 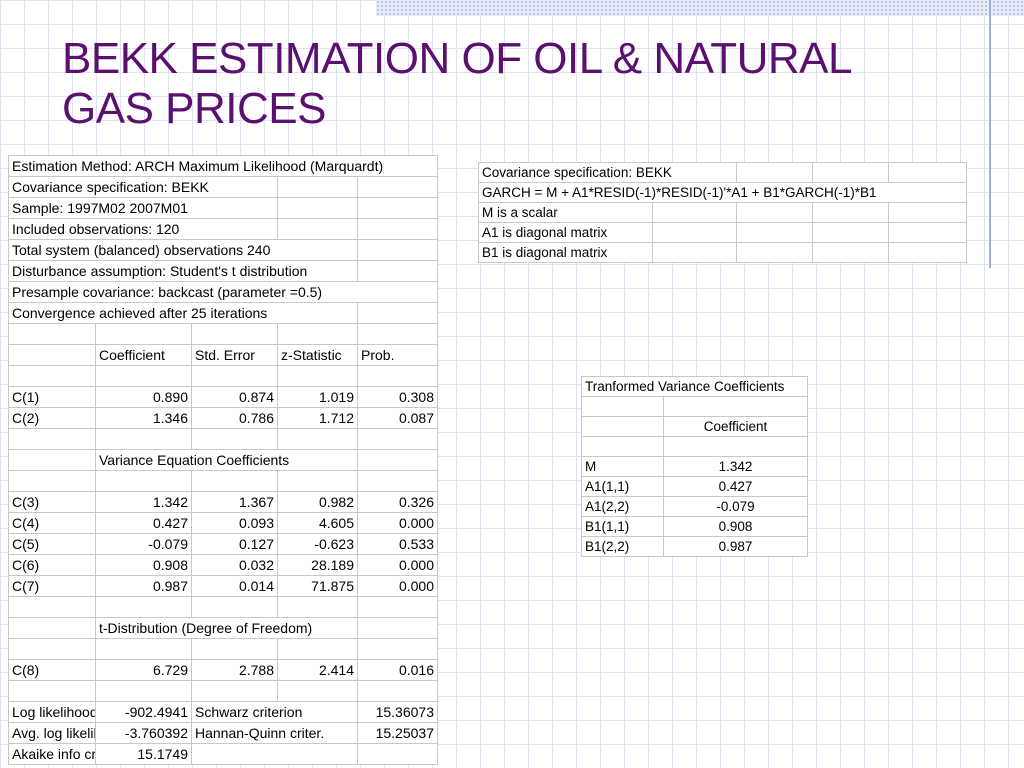 I want to click on spec-row: A1 is diagonal matrix, so click(x=565, y=232).